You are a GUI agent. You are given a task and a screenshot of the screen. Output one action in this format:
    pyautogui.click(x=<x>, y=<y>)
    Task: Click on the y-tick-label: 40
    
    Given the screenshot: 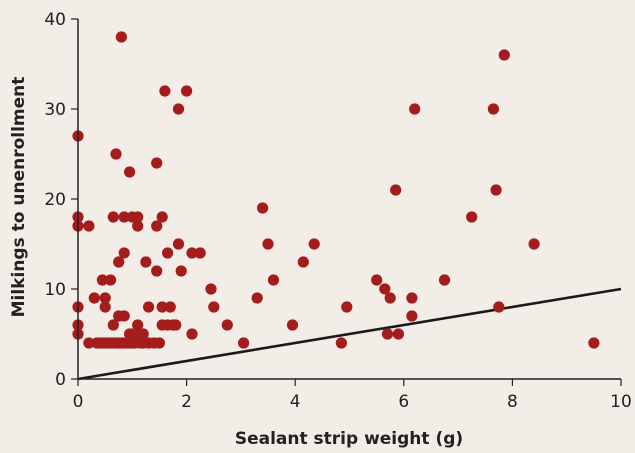 What is the action you would take?
    pyautogui.click(x=55, y=20)
    